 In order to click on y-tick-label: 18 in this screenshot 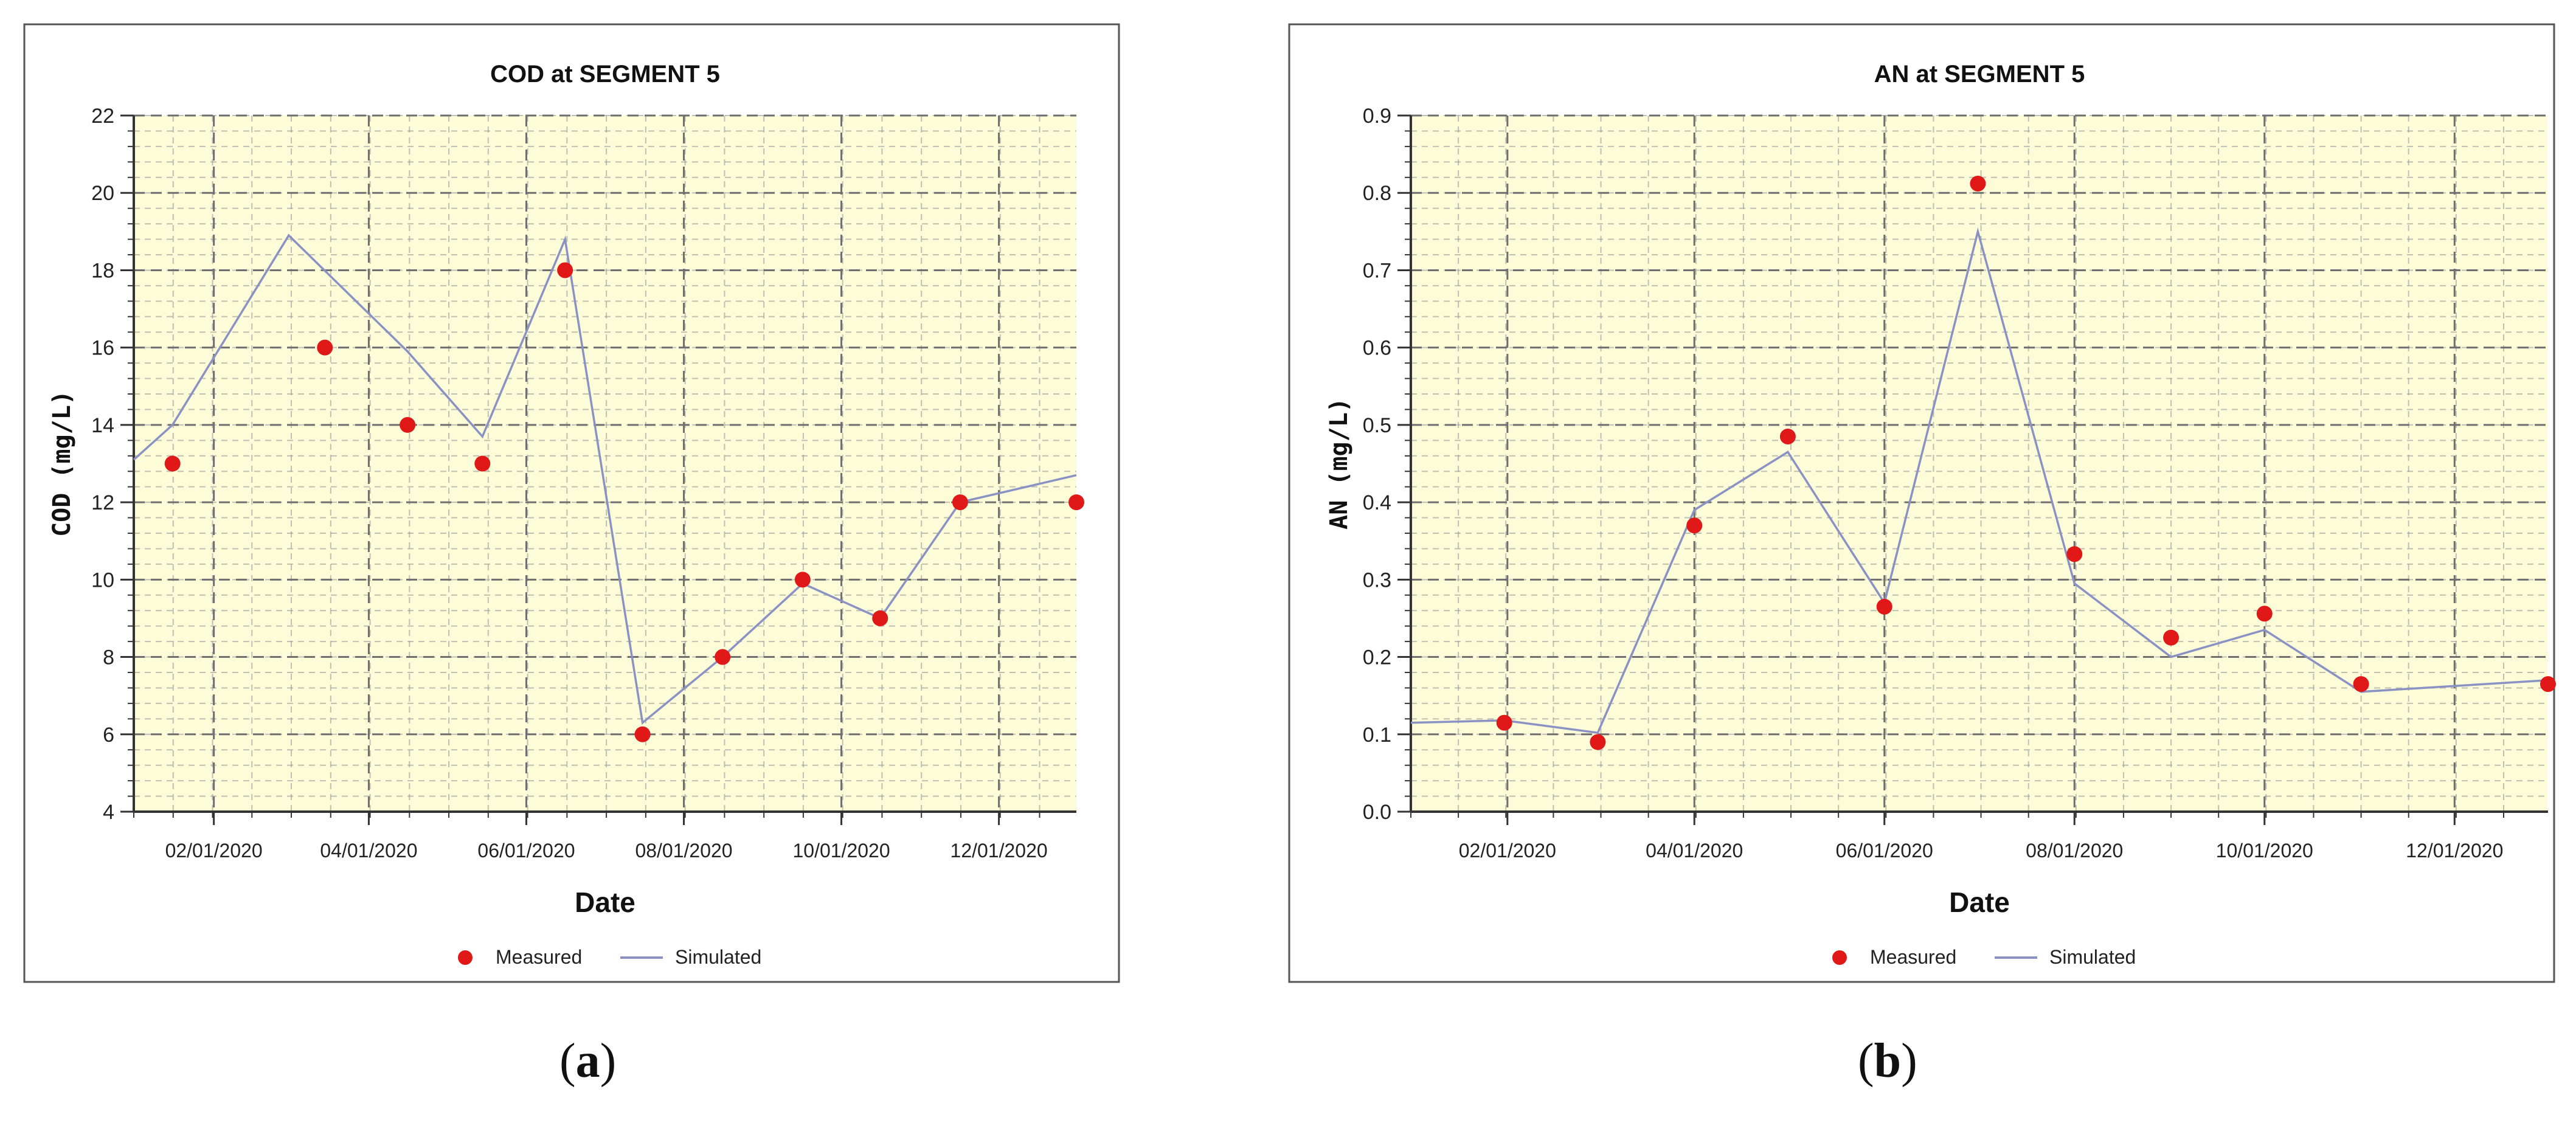, I will do `click(102, 270)`.